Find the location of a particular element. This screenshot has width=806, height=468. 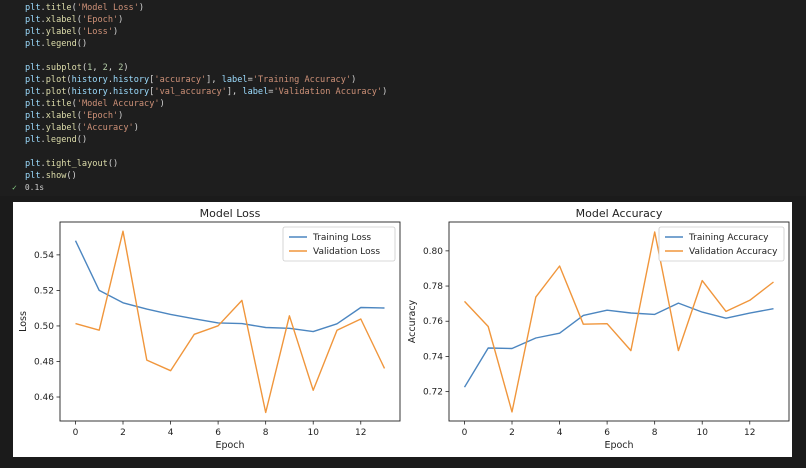

code-line: plt.title('Model Loss') is located at coordinates (84, 8).